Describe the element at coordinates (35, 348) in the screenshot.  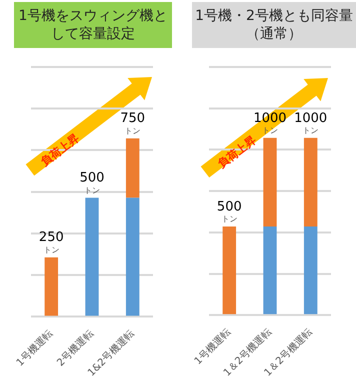
I see `x-tick-label: 1号機運転` at that location.